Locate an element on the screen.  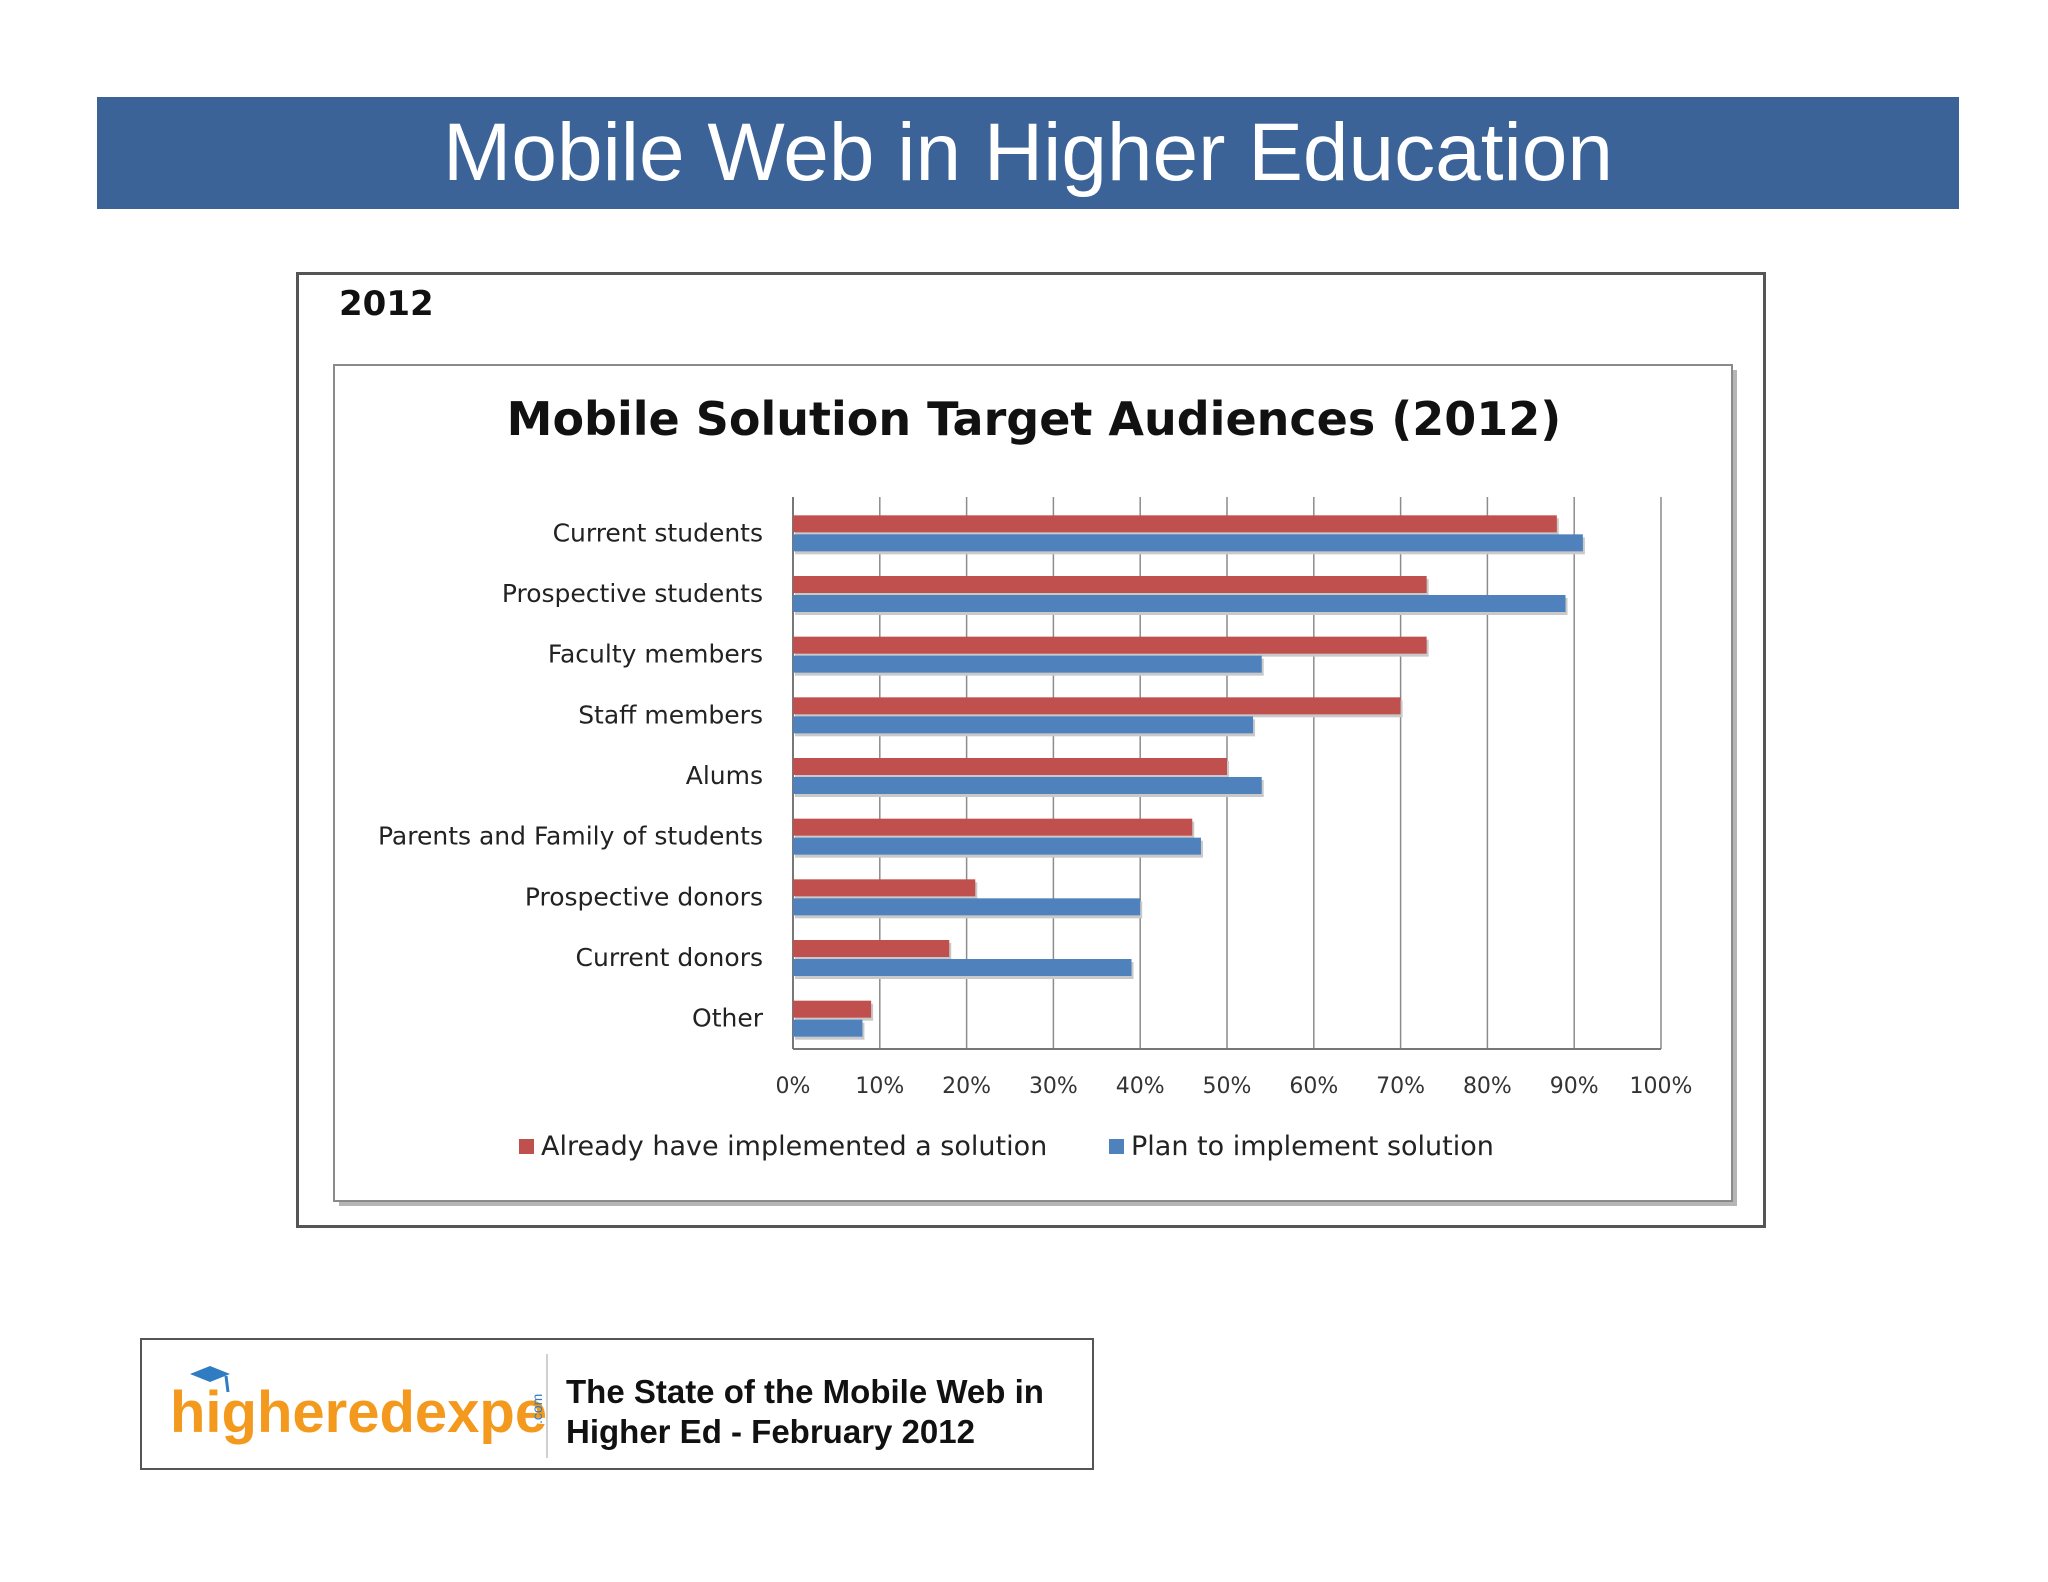
x-tick-label: 70% is located at coordinates (1400, 1086).